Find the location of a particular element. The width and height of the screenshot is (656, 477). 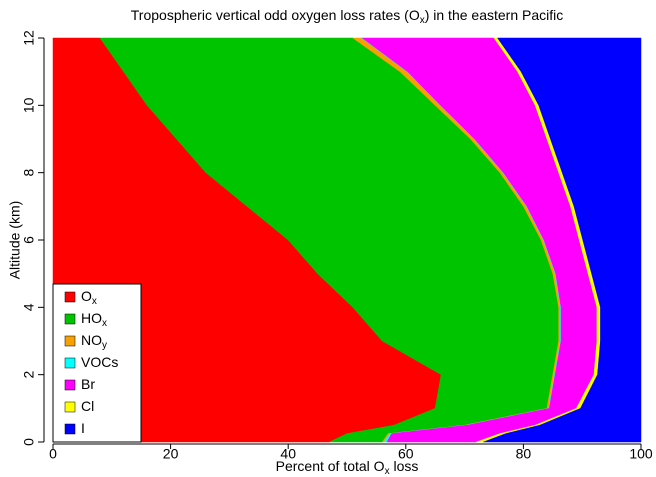

legend-label: Ox is located at coordinates (89, 297).